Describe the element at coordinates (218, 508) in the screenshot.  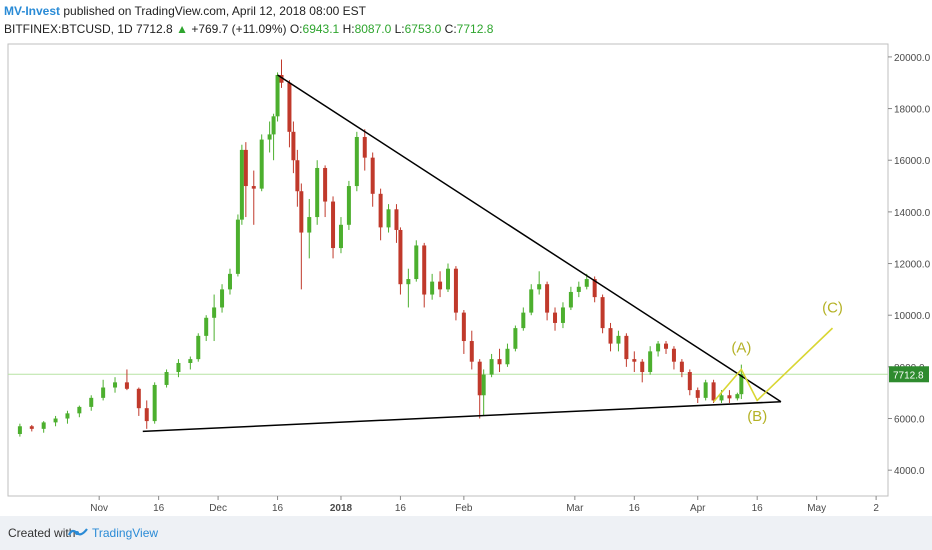
I see `x-tick-label: Dec` at that location.